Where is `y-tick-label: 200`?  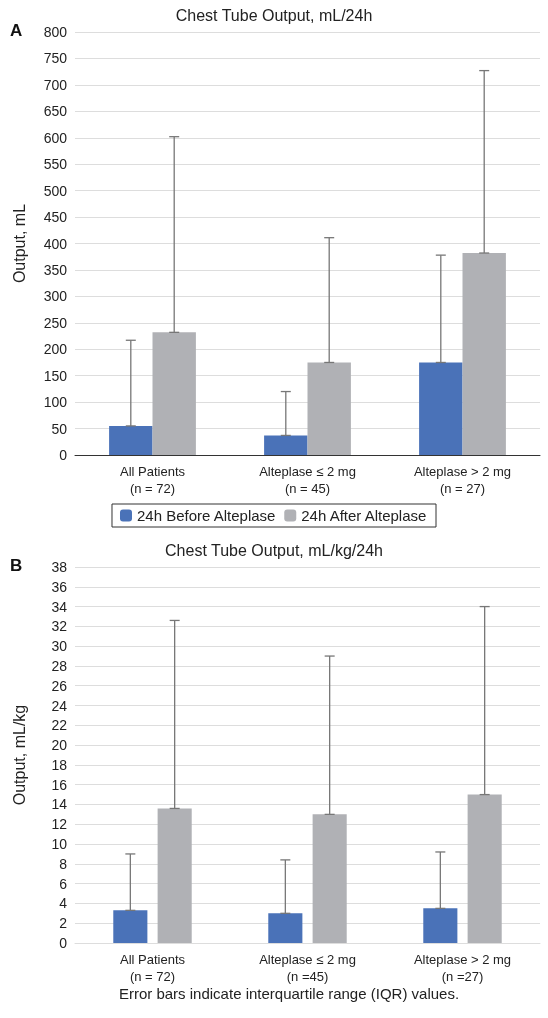
y-tick-label: 200 is located at coordinates (55, 349).